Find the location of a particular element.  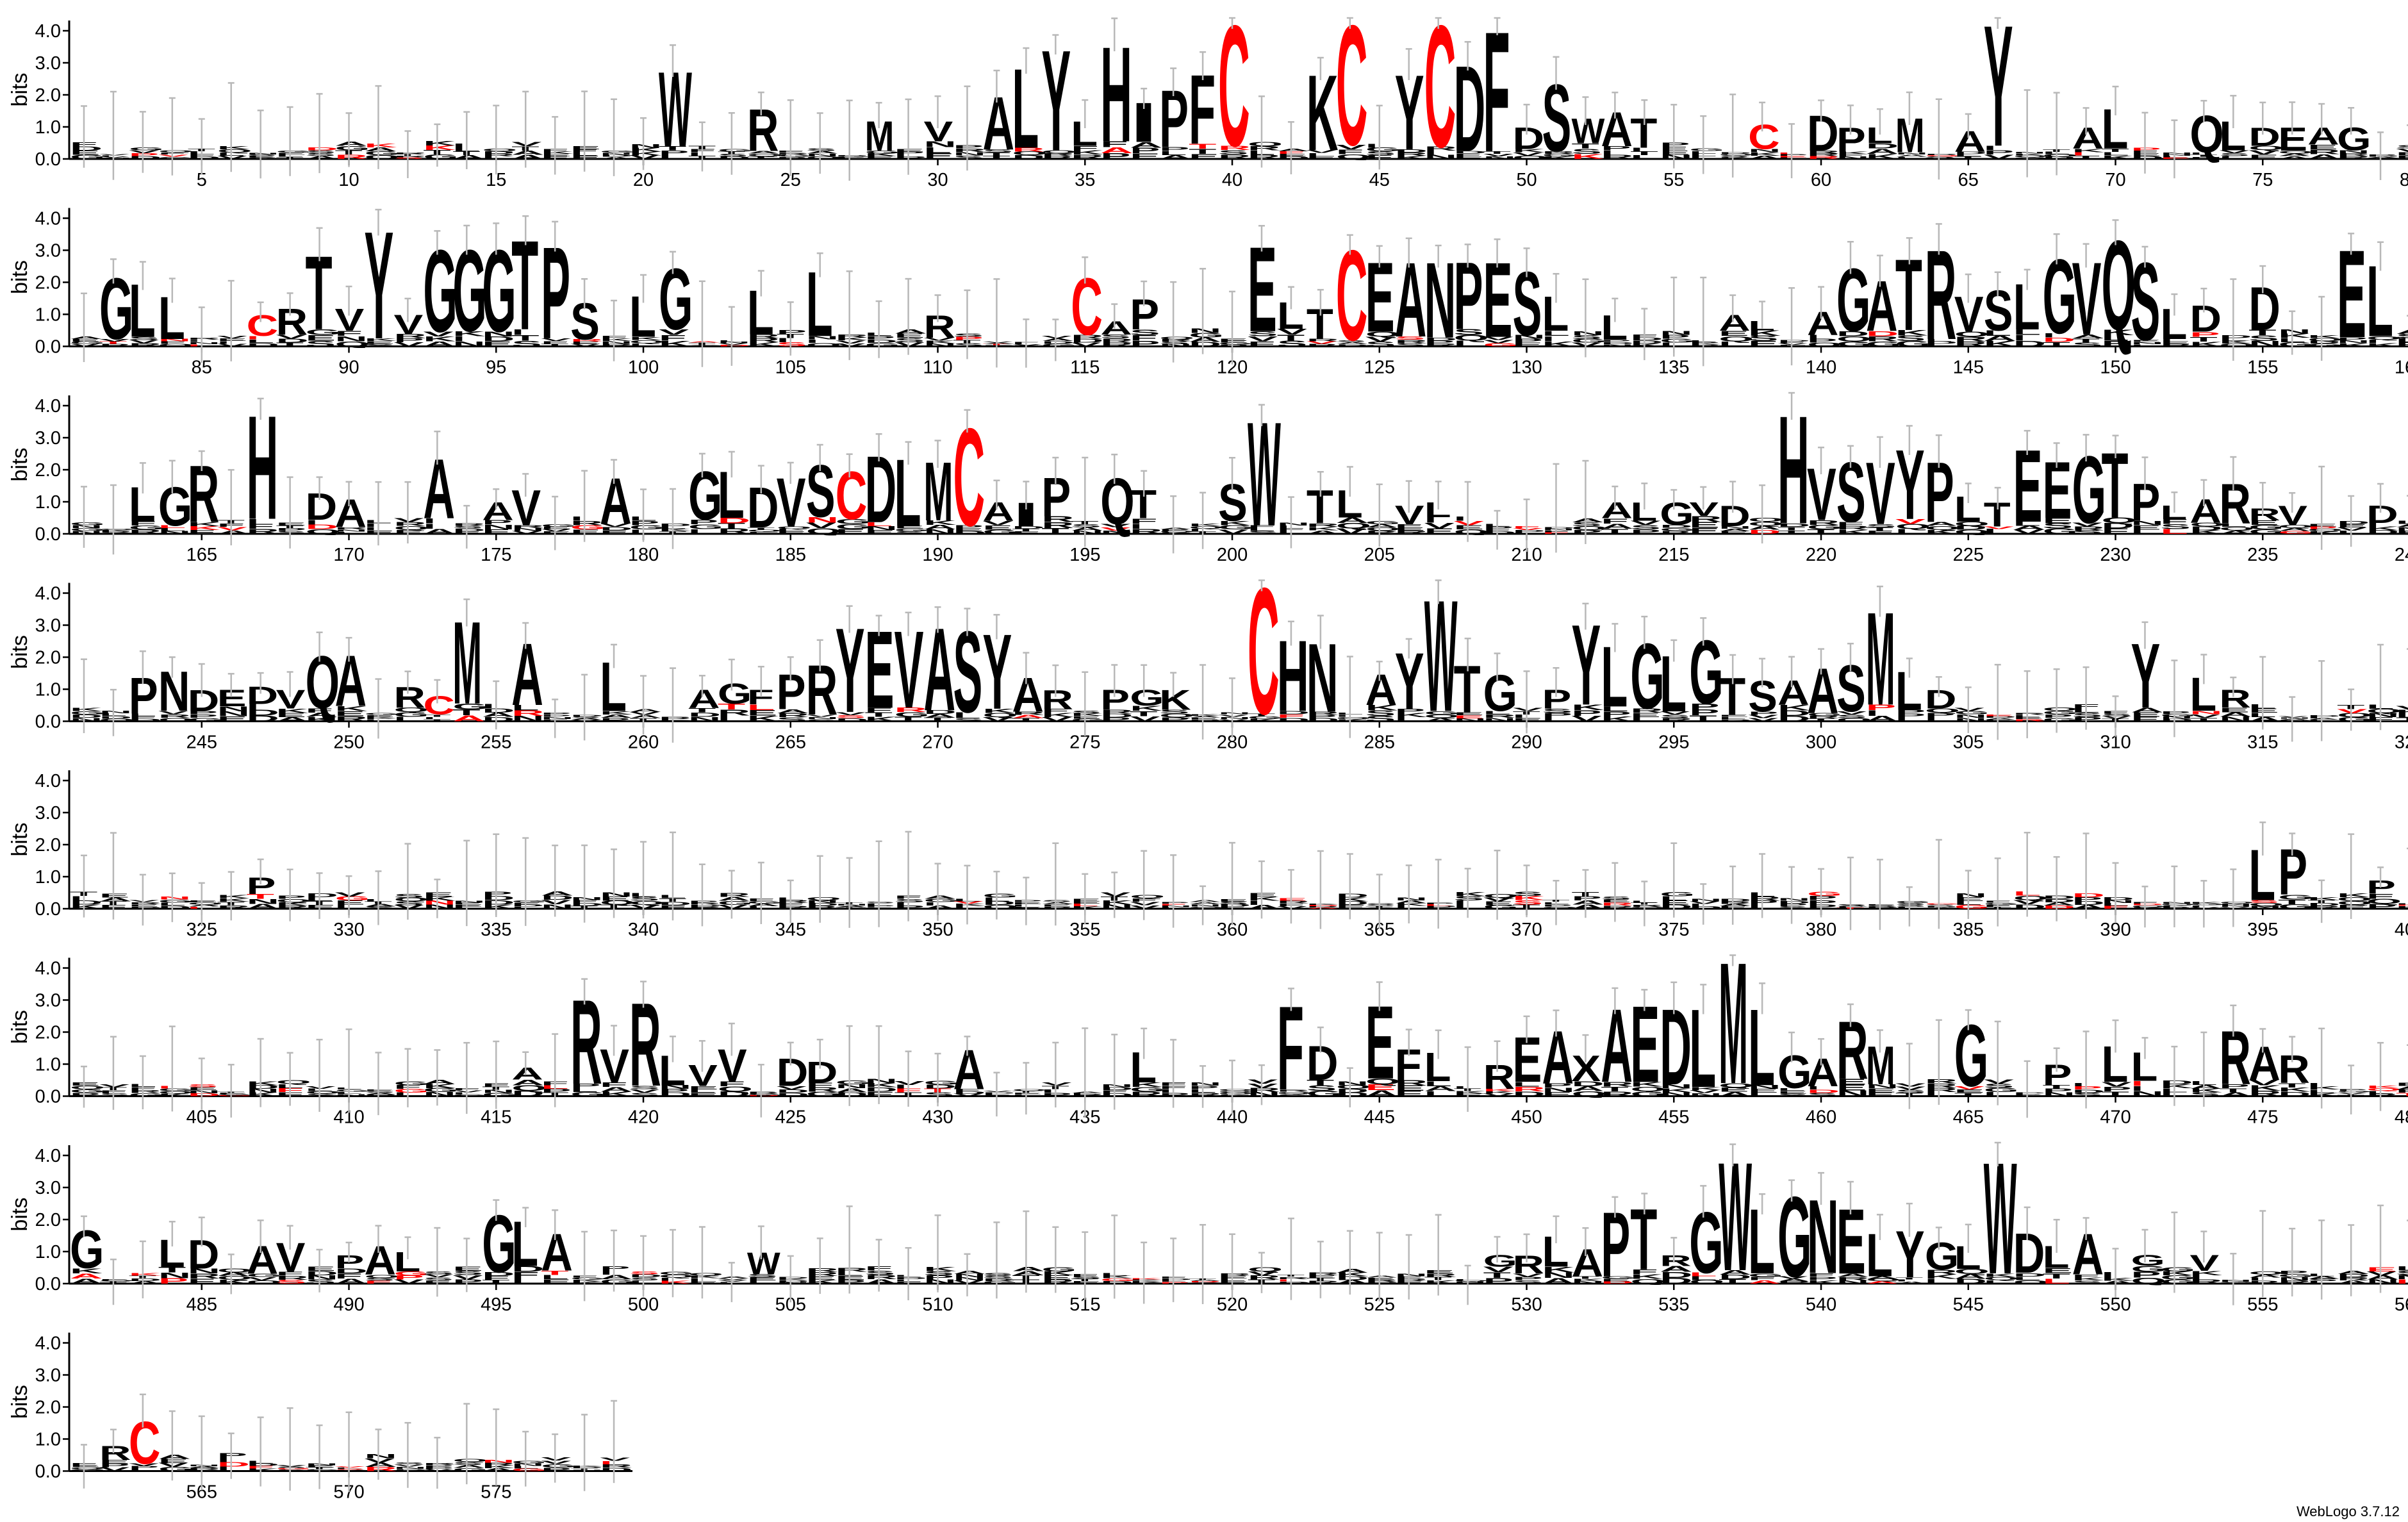

x-tick-label: 315 is located at coordinates (2262, 742).